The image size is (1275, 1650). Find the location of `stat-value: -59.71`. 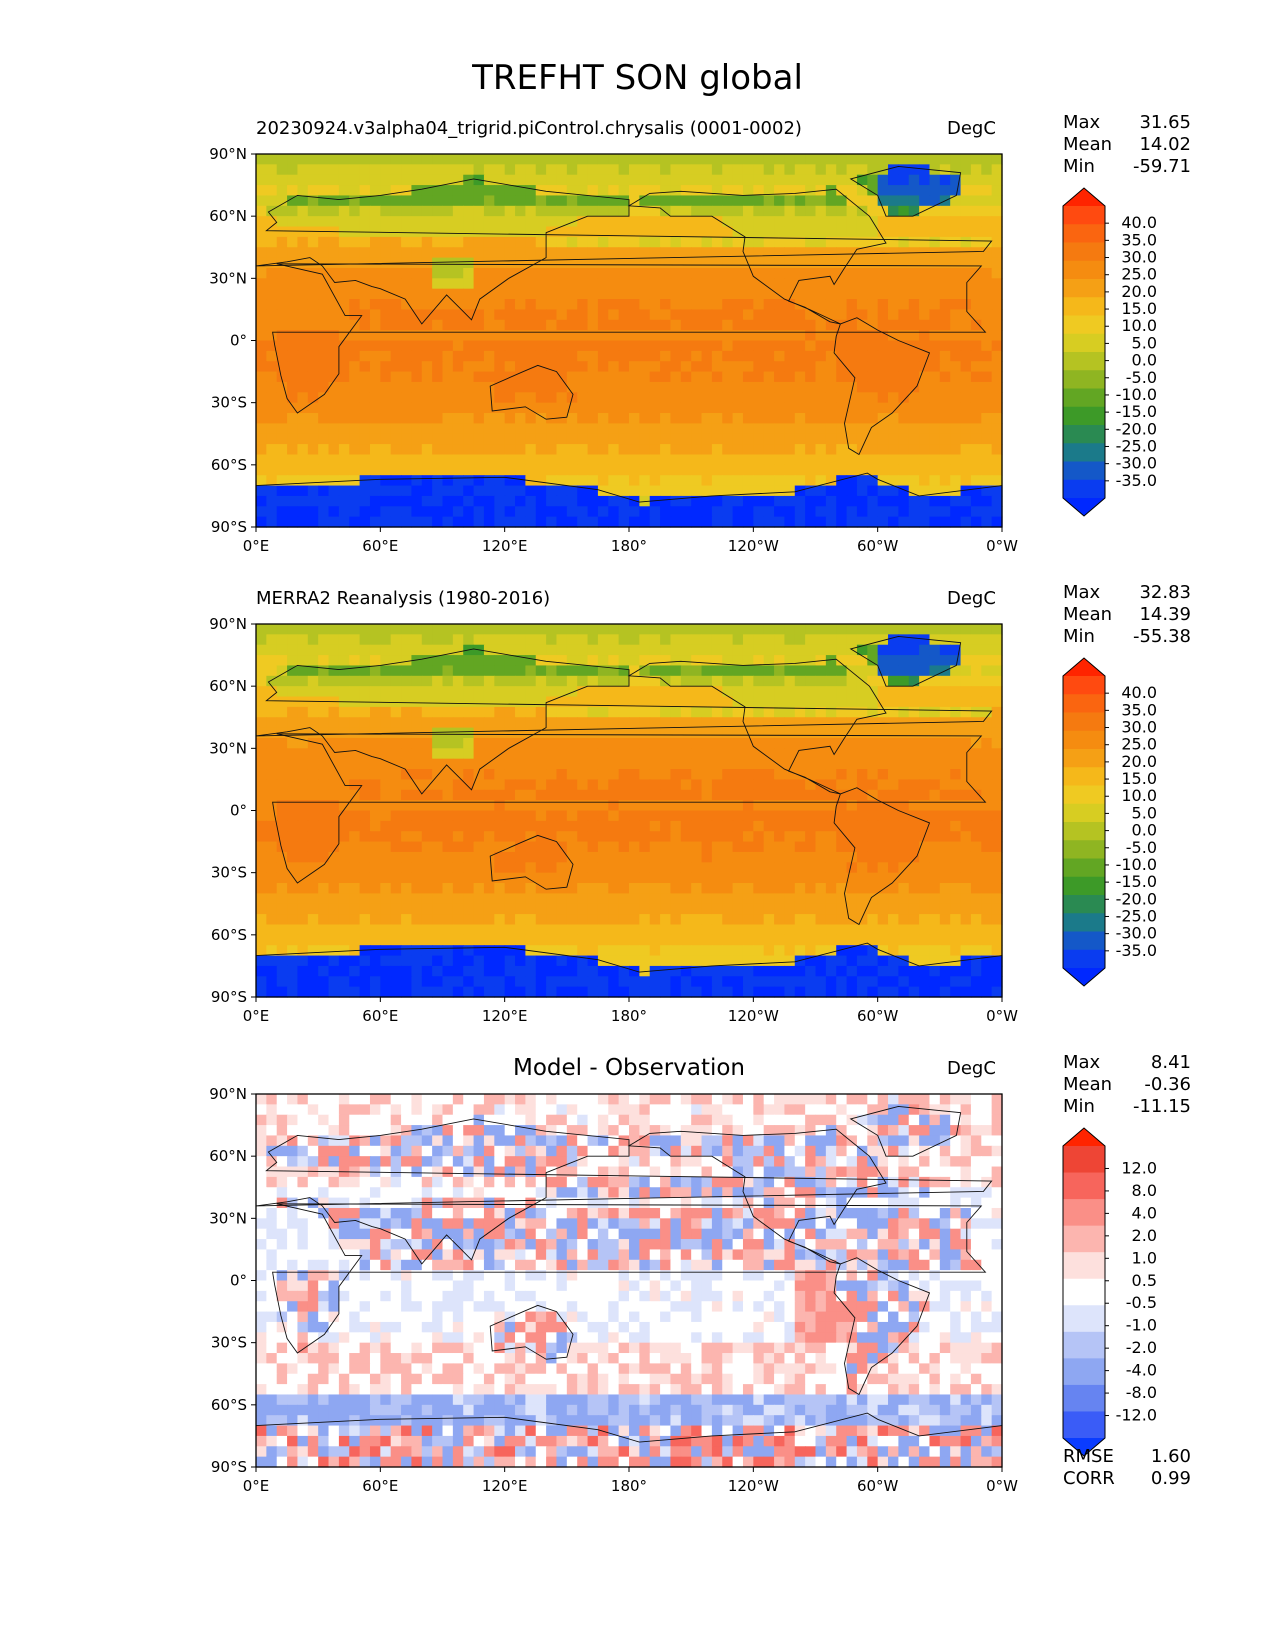

stat-value: -59.71 is located at coordinates (1161, 166).